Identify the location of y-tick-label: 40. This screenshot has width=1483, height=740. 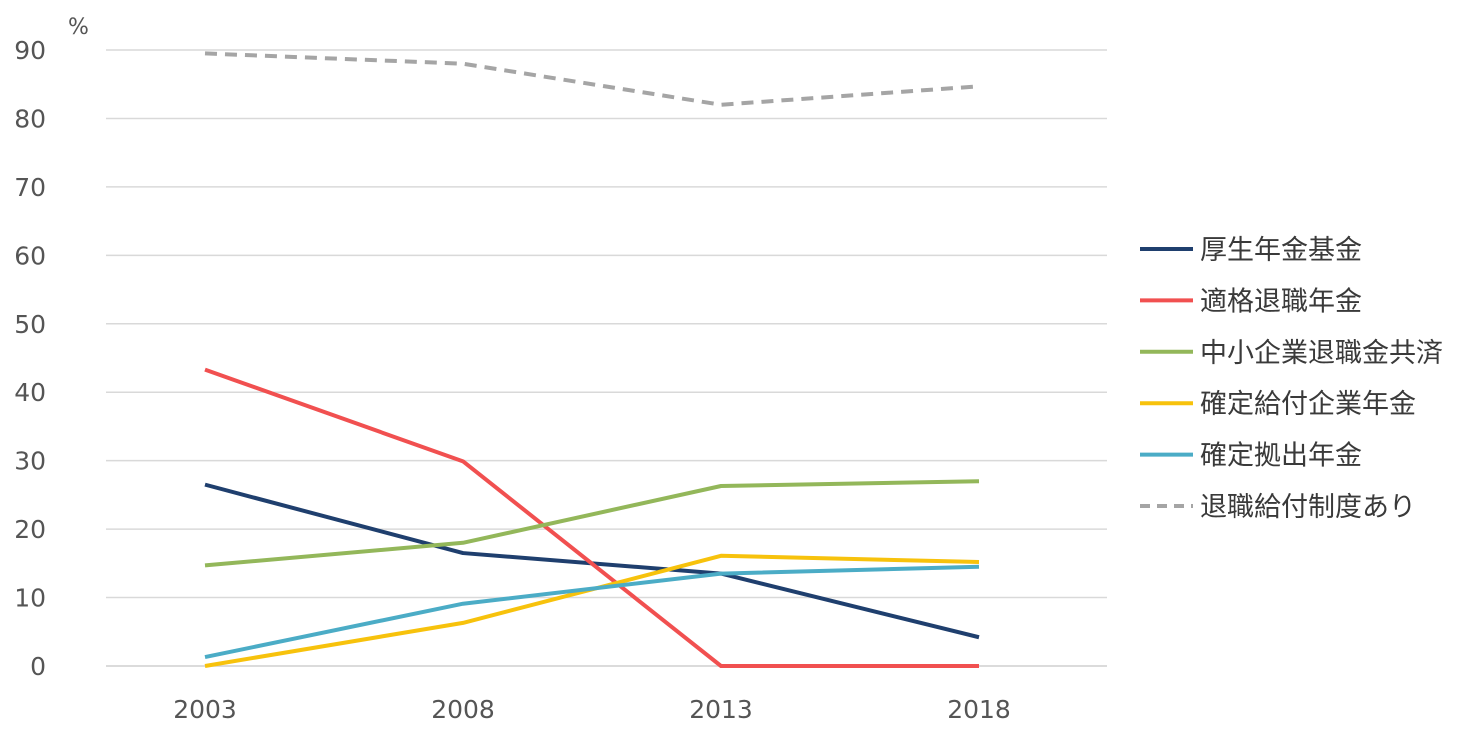
(30, 392).